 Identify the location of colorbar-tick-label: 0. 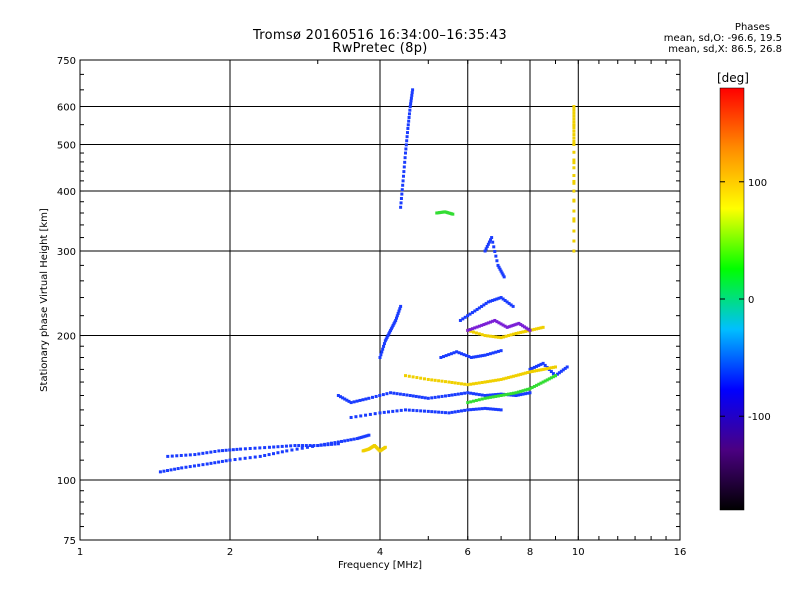
(751, 300).